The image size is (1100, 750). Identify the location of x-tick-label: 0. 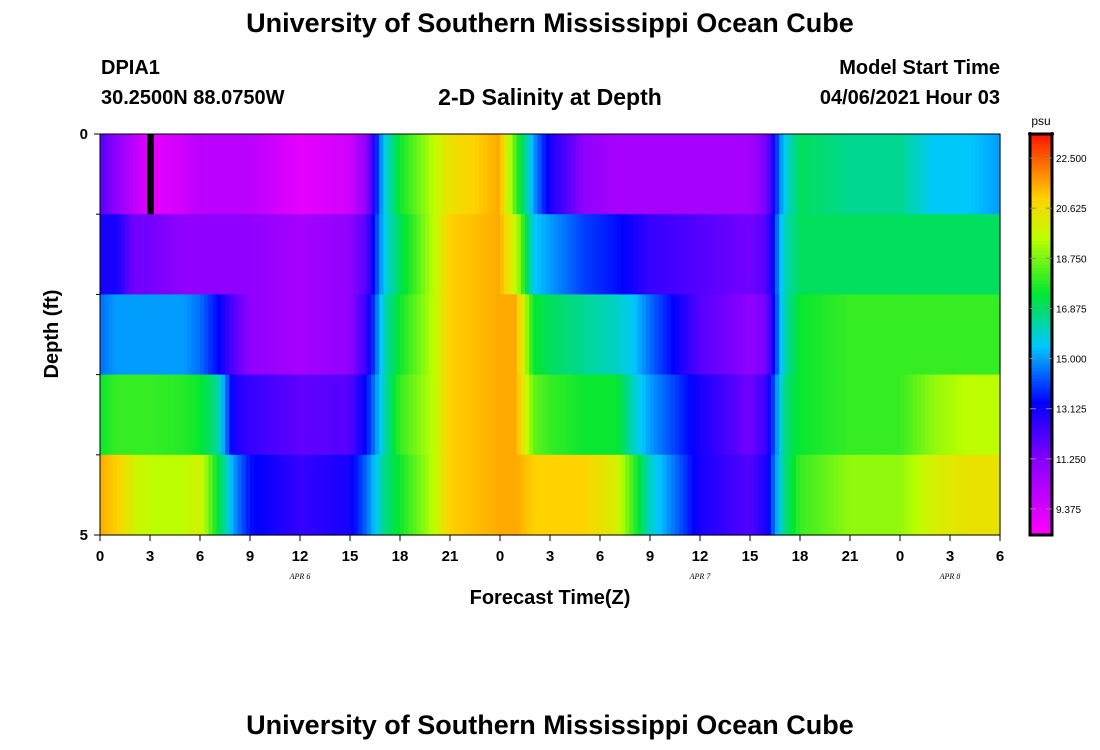
(500, 556).